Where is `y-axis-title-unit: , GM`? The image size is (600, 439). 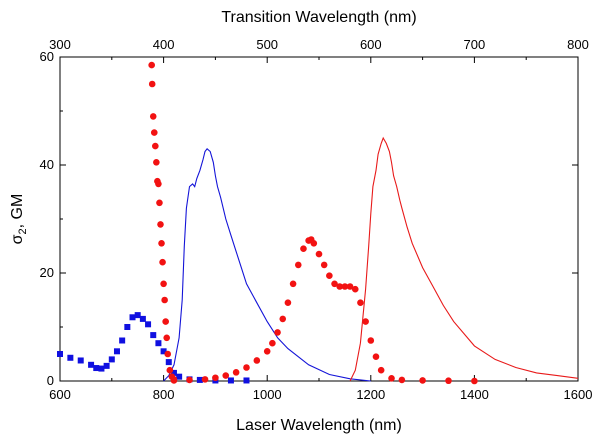 y-axis-title-unit: , GM is located at coordinates (17, 211).